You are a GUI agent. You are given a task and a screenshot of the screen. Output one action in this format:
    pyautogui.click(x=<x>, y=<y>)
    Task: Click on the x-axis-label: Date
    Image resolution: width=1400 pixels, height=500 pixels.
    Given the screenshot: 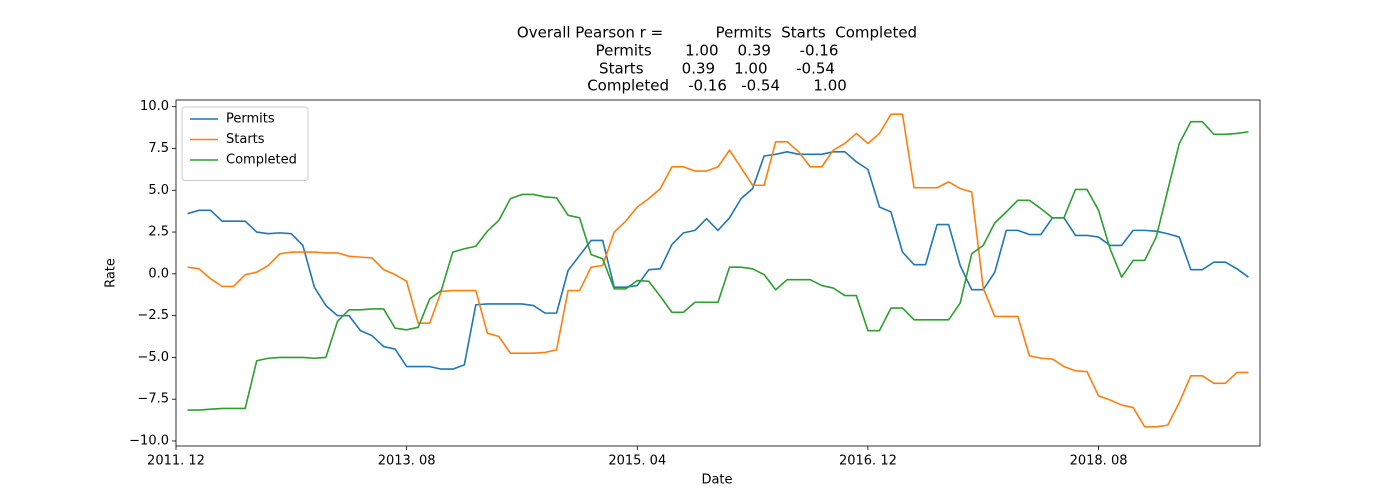 What is the action you would take?
    pyautogui.click(x=716, y=480)
    